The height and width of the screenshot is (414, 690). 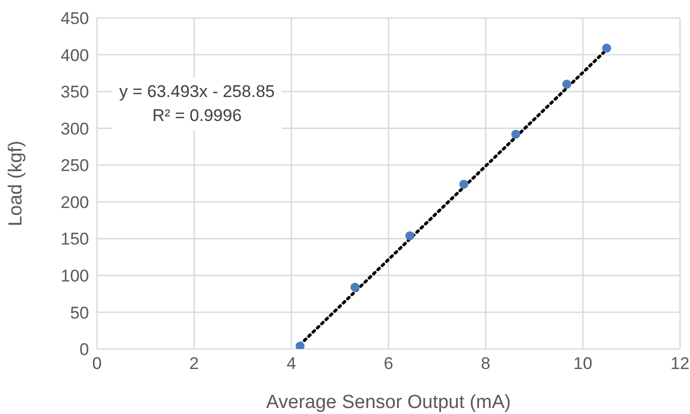 I want to click on y-tick-label: 50, so click(x=79, y=312).